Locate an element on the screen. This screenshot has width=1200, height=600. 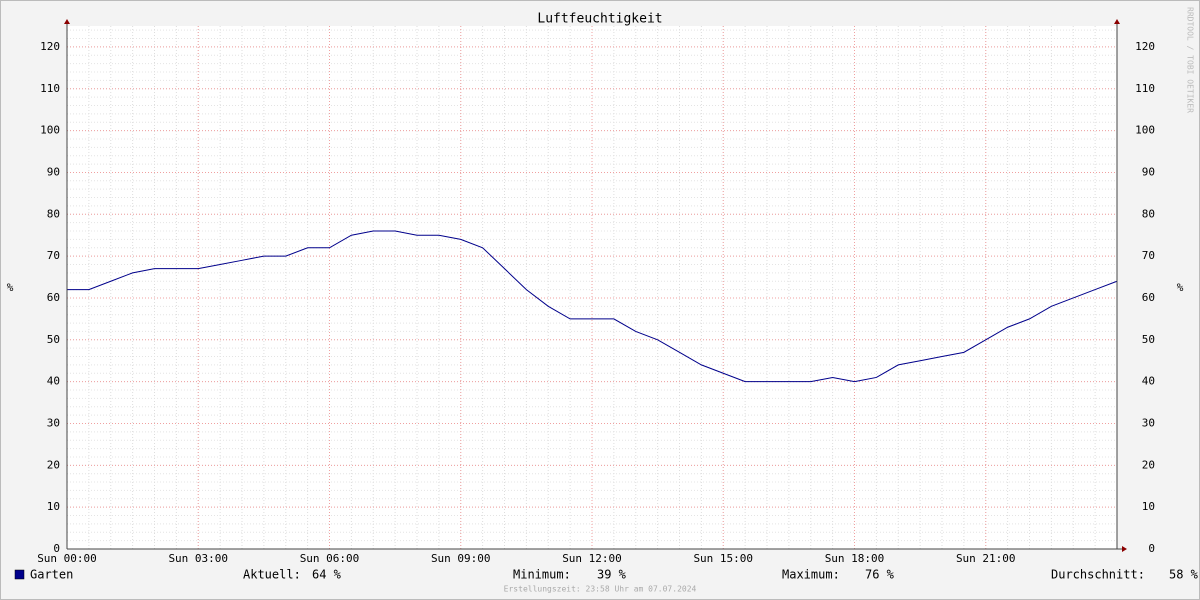
footer: Erstellungszeit: 23:58 Uhr am 07.07.2024 is located at coordinates (600, 589).